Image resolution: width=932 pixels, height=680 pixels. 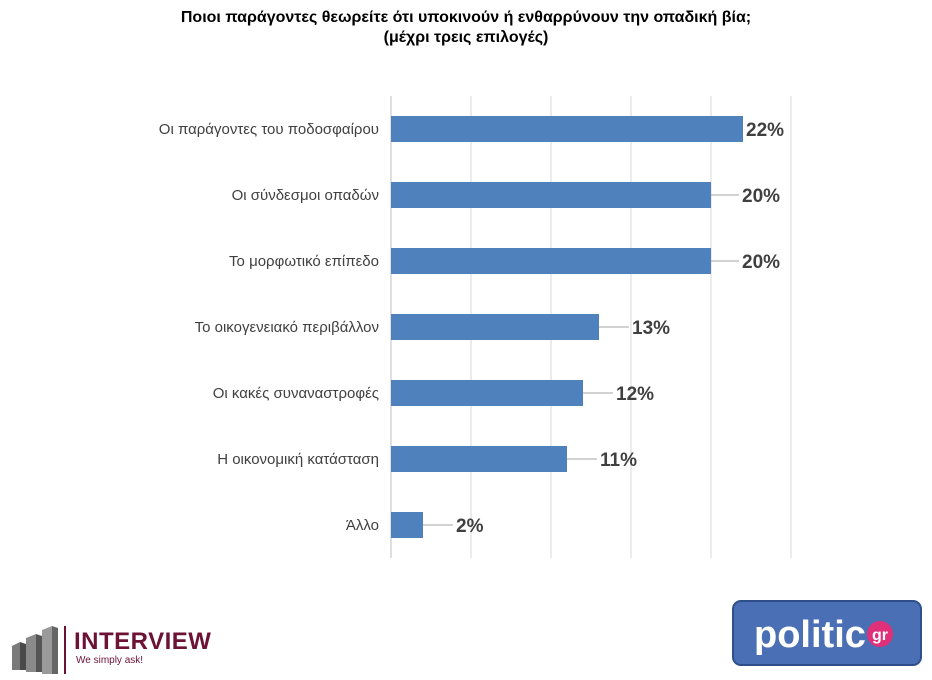 I want to click on category-label: Οι κακές συναναστροφές, so click(x=296, y=393).